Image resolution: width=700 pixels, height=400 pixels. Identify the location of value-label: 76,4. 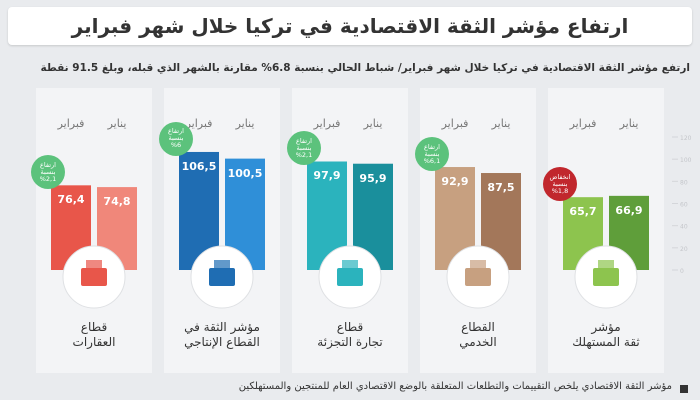
(71, 200).